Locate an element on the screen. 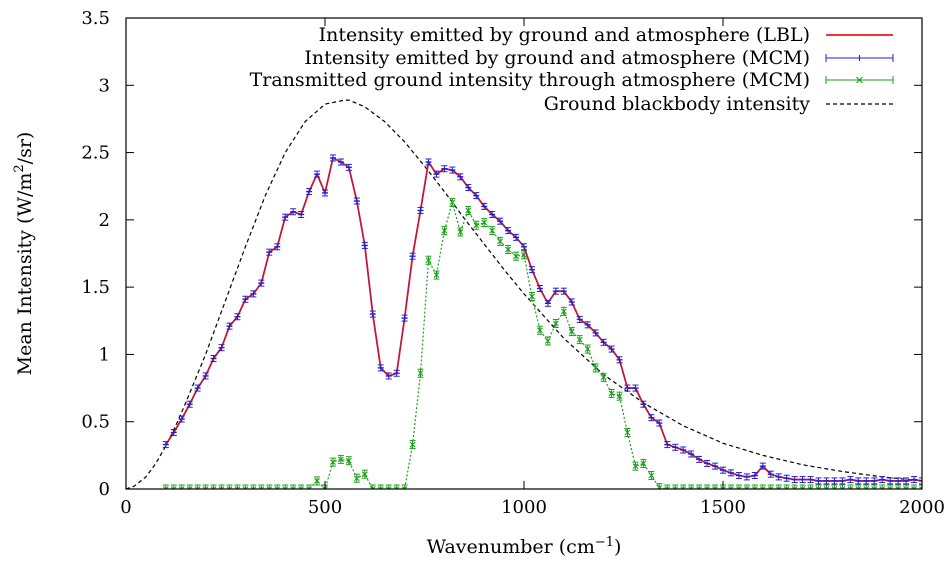  x-tick-label: 0 is located at coordinates (125, 507).